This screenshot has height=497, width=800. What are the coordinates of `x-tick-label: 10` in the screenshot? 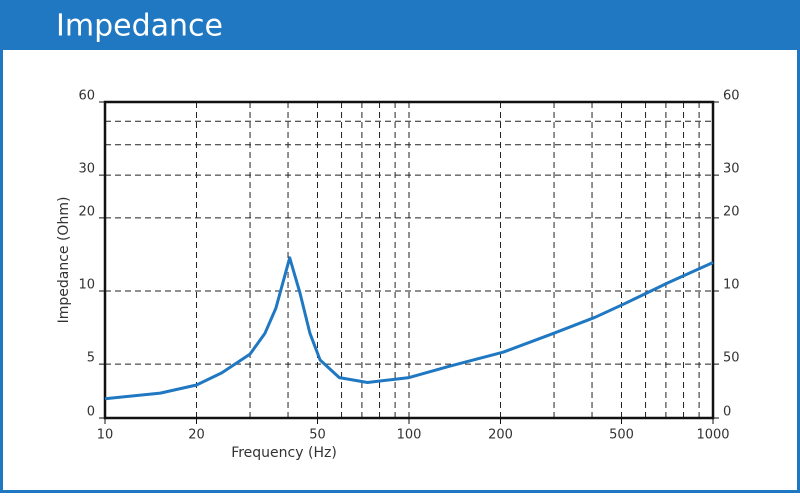 It's located at (105, 435).